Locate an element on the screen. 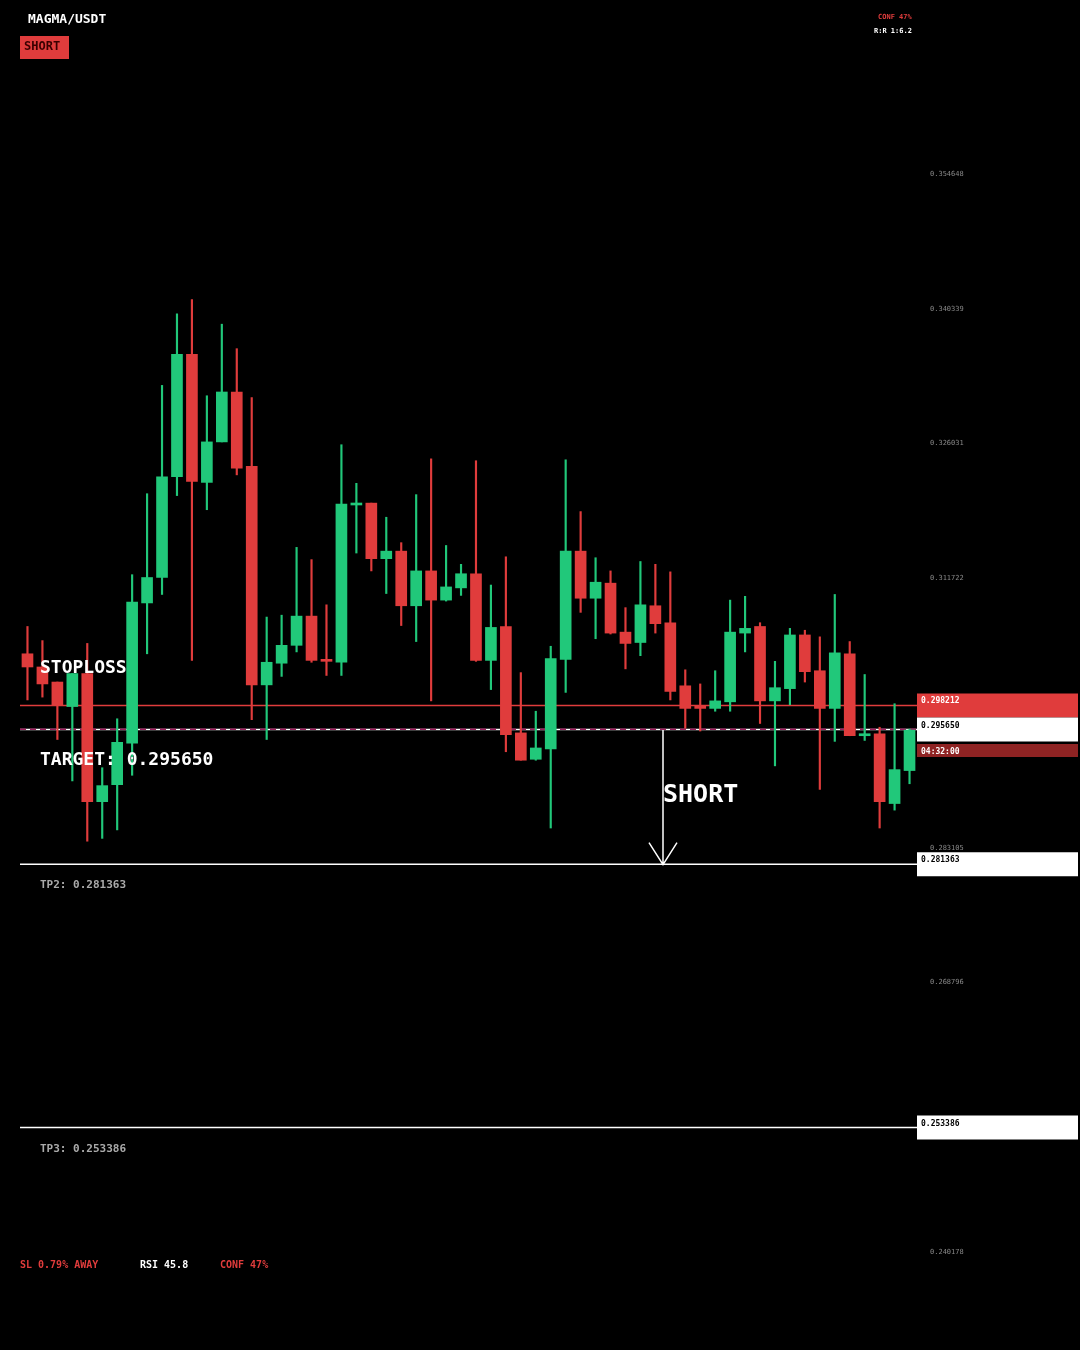 Image resolution: width=1080 pixels, height=1350 pixels. chart-title: MAGMA/USDT is located at coordinates (67, 18).